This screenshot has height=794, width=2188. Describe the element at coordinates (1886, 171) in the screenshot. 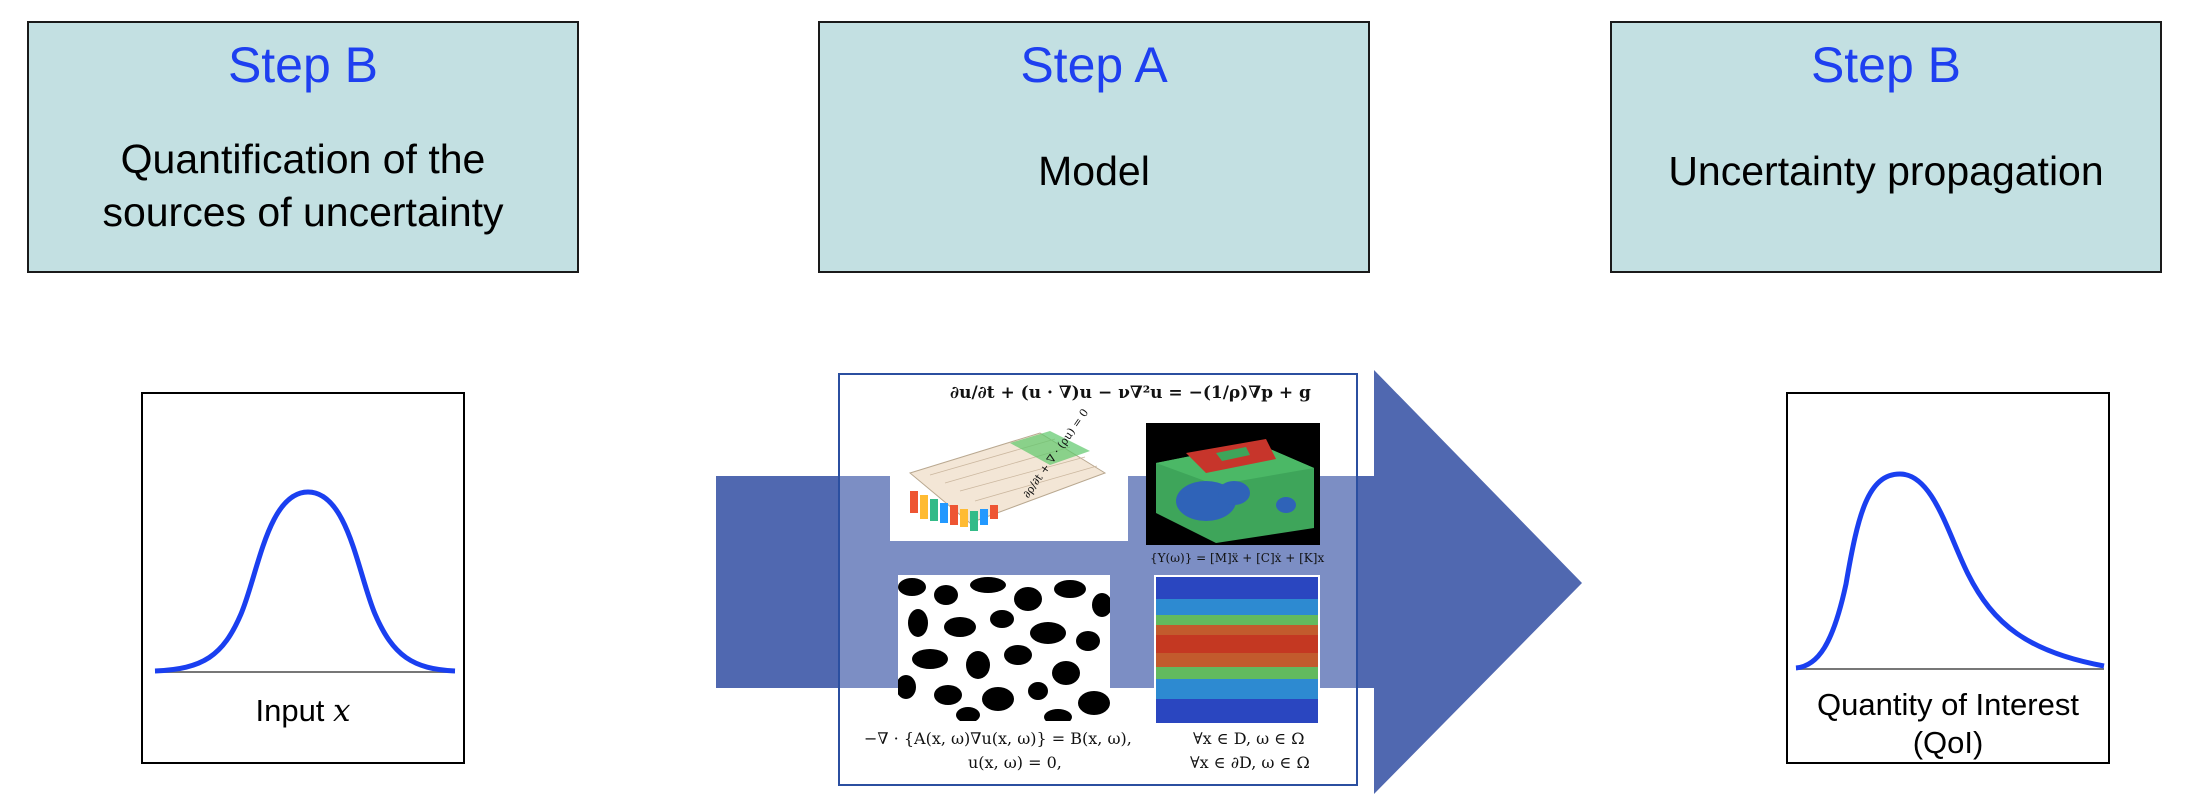

I see `step-description: Uncertainty propagation` at that location.